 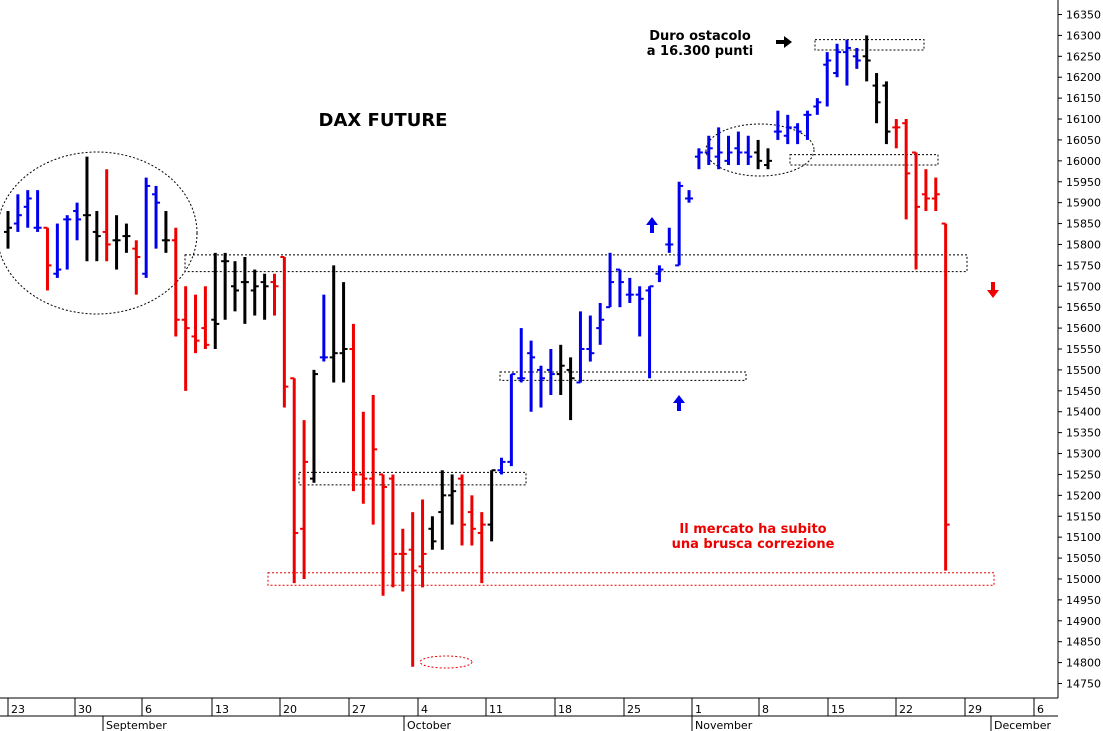 I want to click on y-tick-label: 15850, so click(x=1083, y=224).